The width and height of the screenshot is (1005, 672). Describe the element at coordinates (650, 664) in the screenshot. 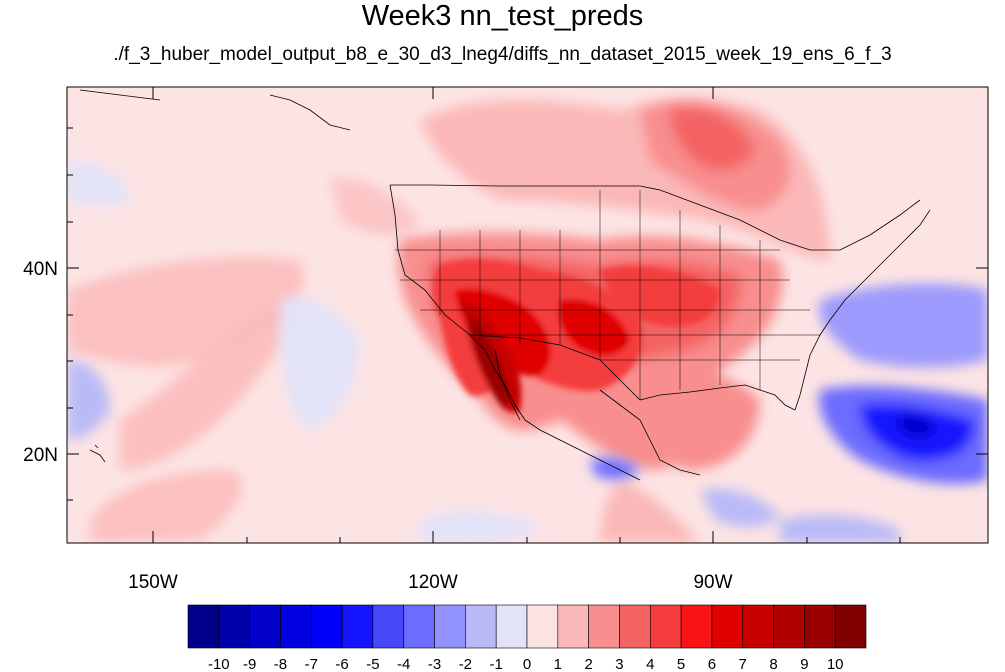

I see `colorbar-label: 4` at that location.